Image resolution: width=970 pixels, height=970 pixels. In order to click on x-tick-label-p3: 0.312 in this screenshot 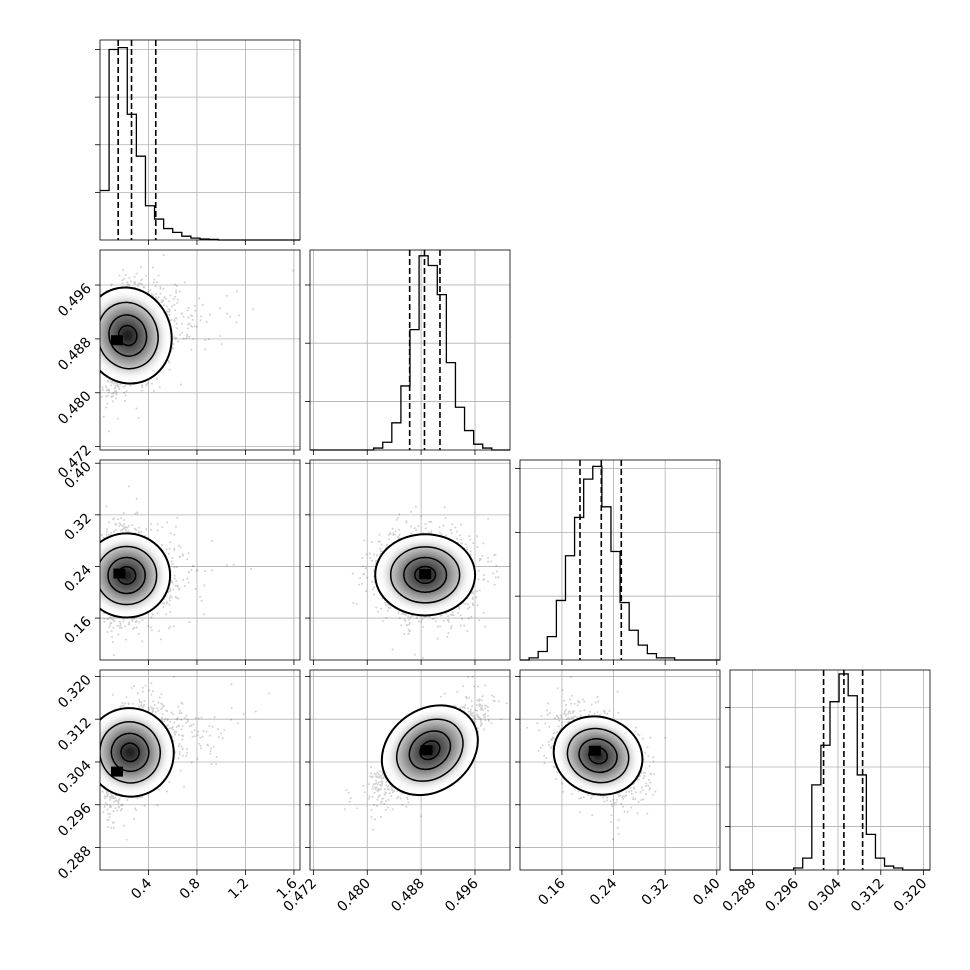, I will do `click(868, 896)`.